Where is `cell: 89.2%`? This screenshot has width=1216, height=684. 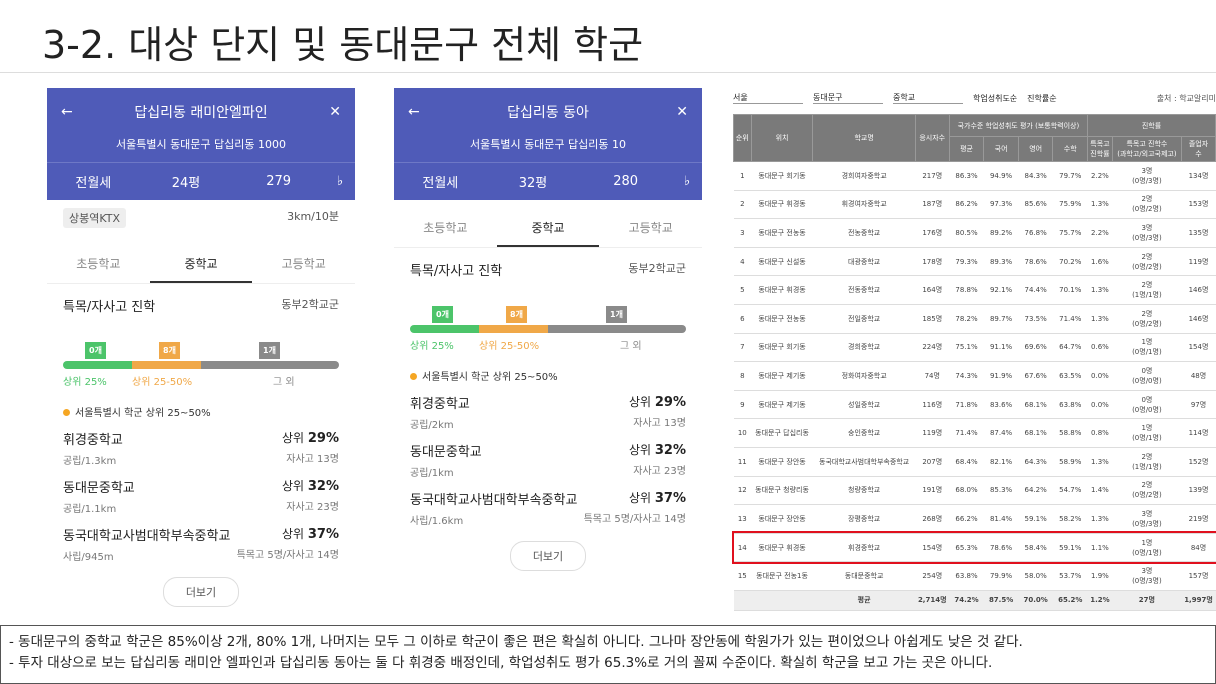
cell: 89.2% is located at coordinates (1001, 233).